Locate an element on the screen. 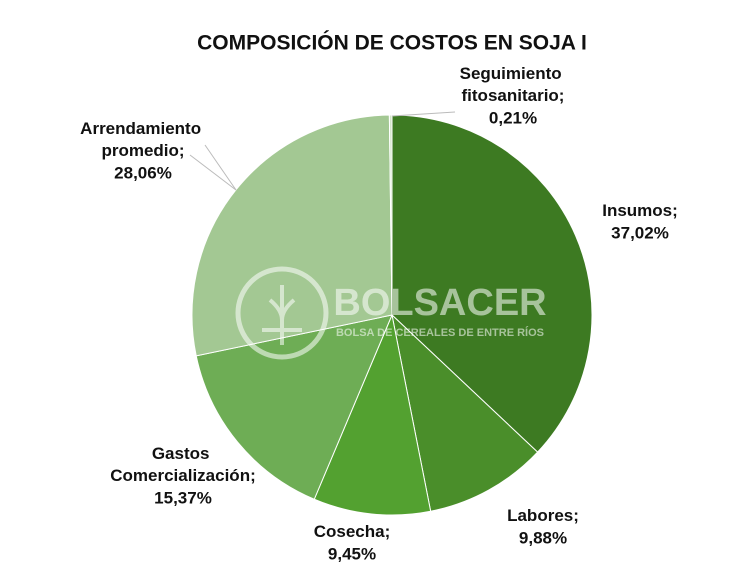  data-label-value: 37,02% is located at coordinates (640, 232).